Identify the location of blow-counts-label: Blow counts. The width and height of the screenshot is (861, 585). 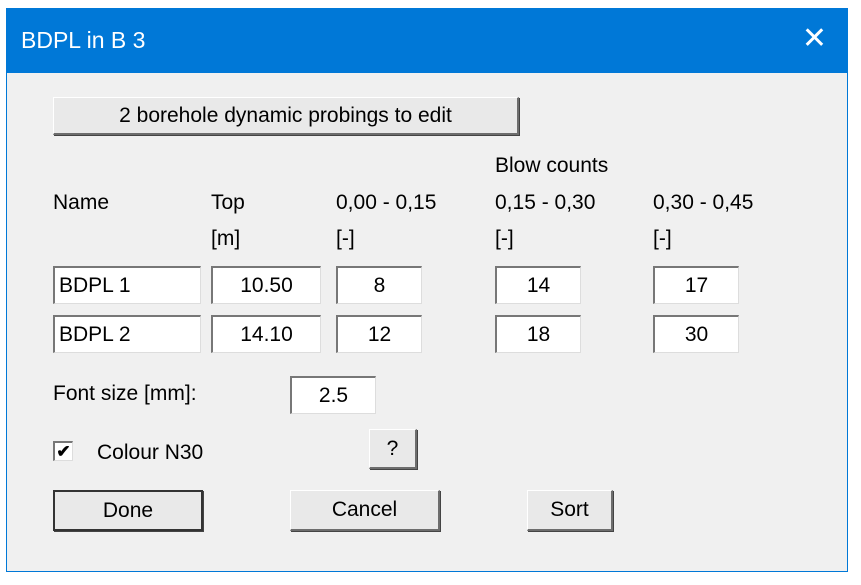
(552, 165).